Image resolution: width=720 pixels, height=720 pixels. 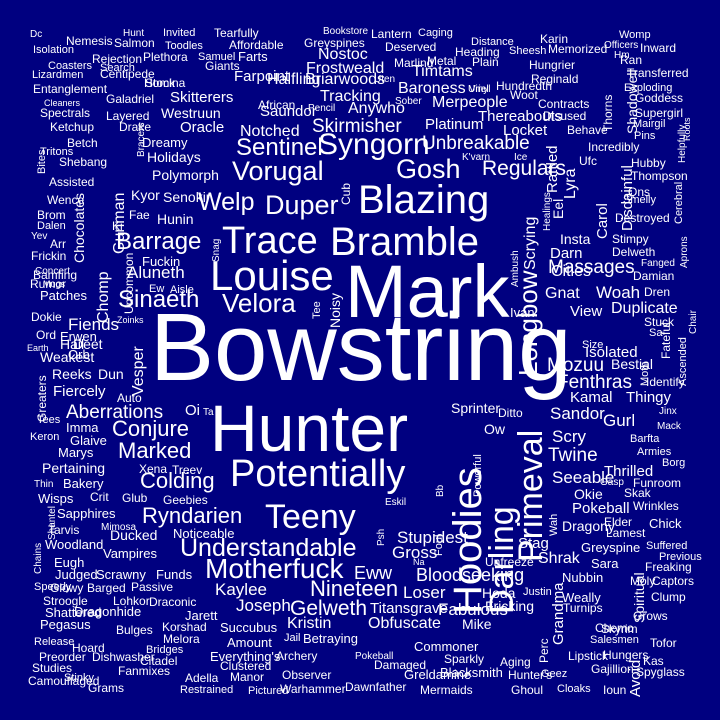 What do you see at coordinates (476, 408) in the screenshot?
I see `cloud-word: Sprinter` at bounding box center [476, 408].